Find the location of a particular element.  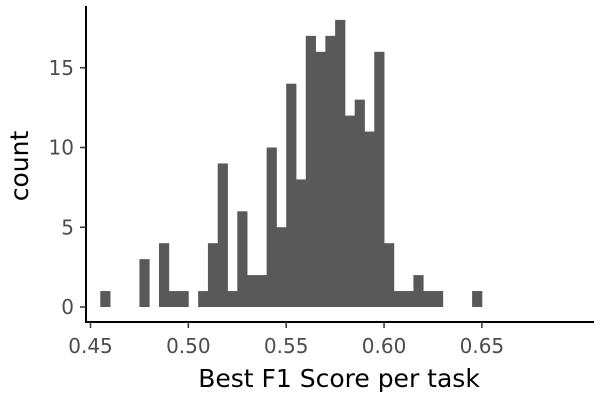

x-tick-label: 0.65 is located at coordinates (482, 346).